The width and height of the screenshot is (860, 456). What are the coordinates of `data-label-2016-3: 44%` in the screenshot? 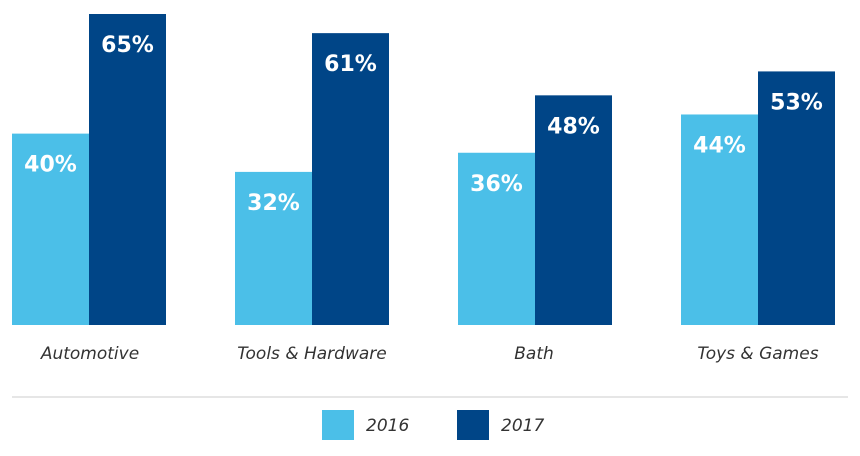 It's located at (719, 145).